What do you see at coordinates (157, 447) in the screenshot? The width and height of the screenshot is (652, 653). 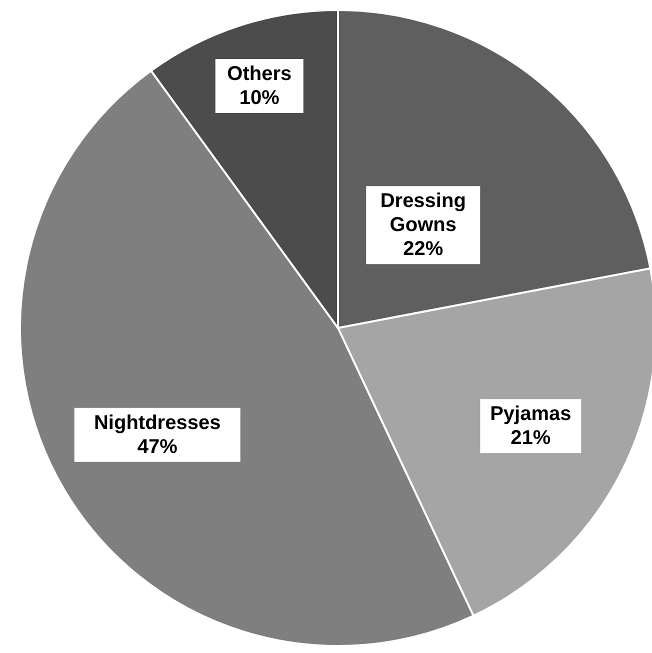 I see `data-label: 47%` at bounding box center [157, 447].